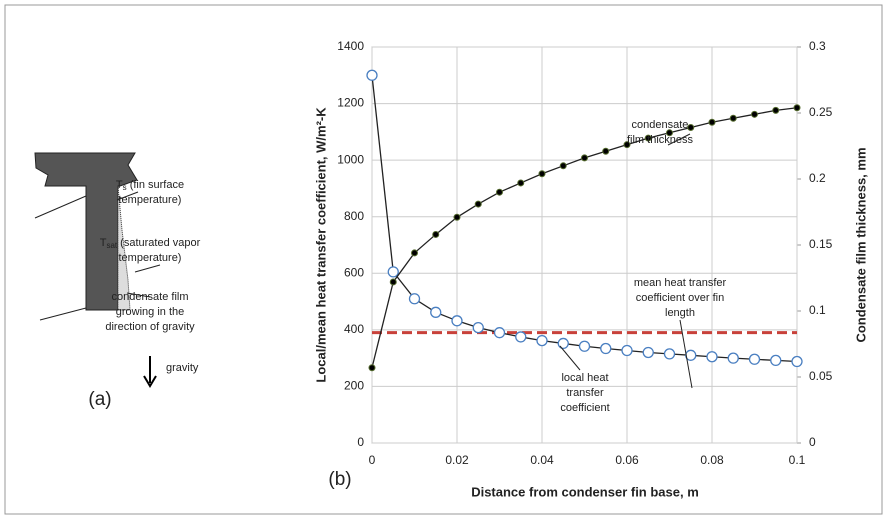  Describe the element at coordinates (821, 244) in the screenshot. I see `y2-tick-label: 0.15` at that location.